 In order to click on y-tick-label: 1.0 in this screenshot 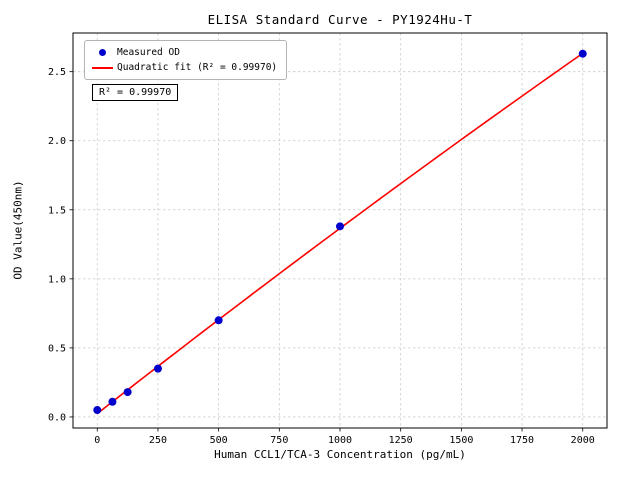, I will do `click(57, 279)`.